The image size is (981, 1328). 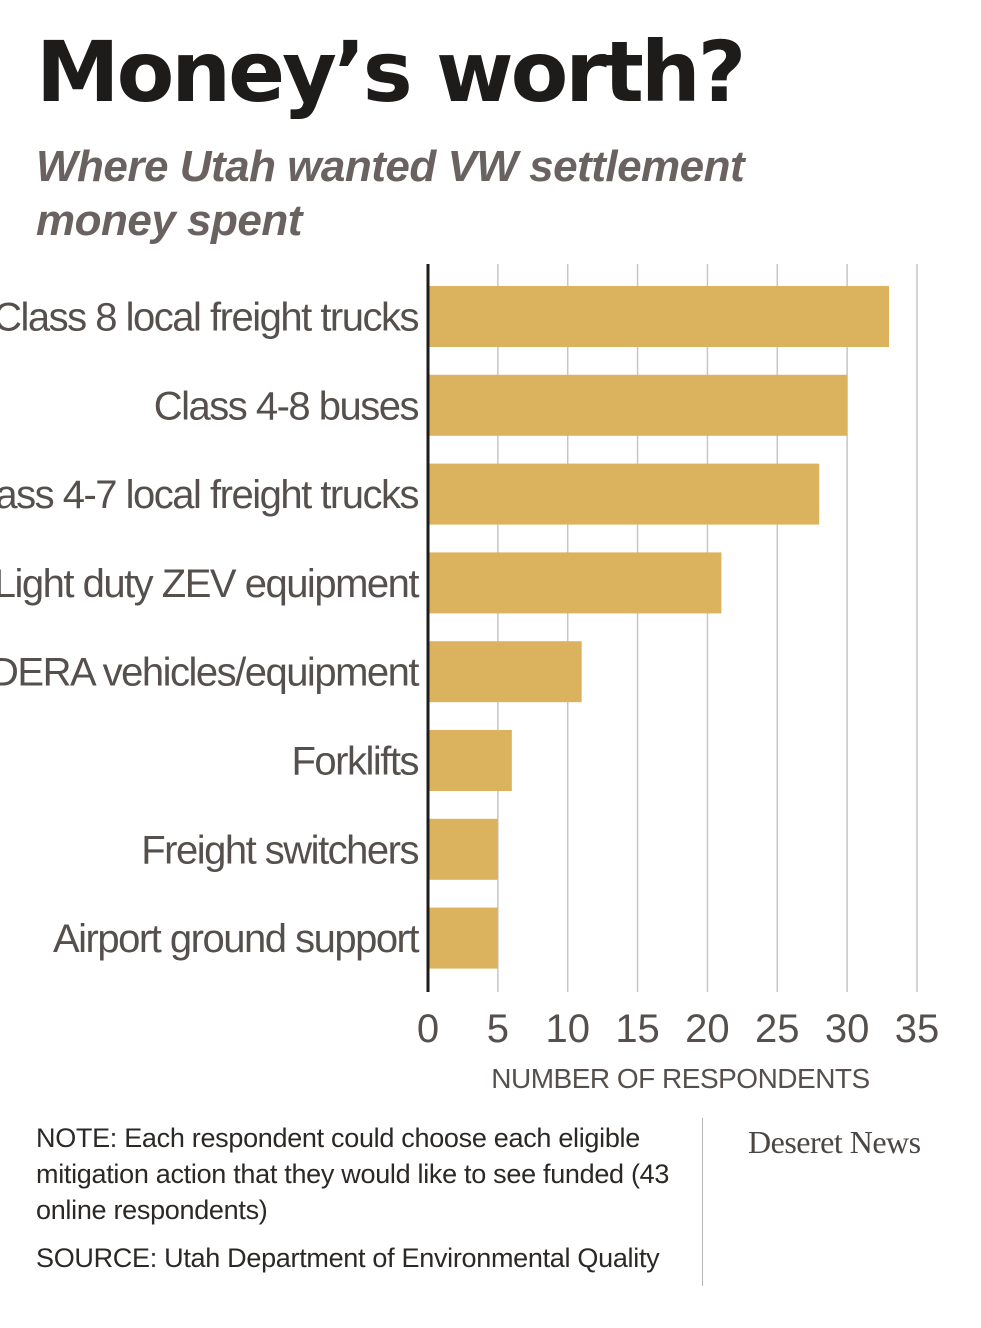 I want to click on category-label: Airport ground support, so click(x=236, y=939).